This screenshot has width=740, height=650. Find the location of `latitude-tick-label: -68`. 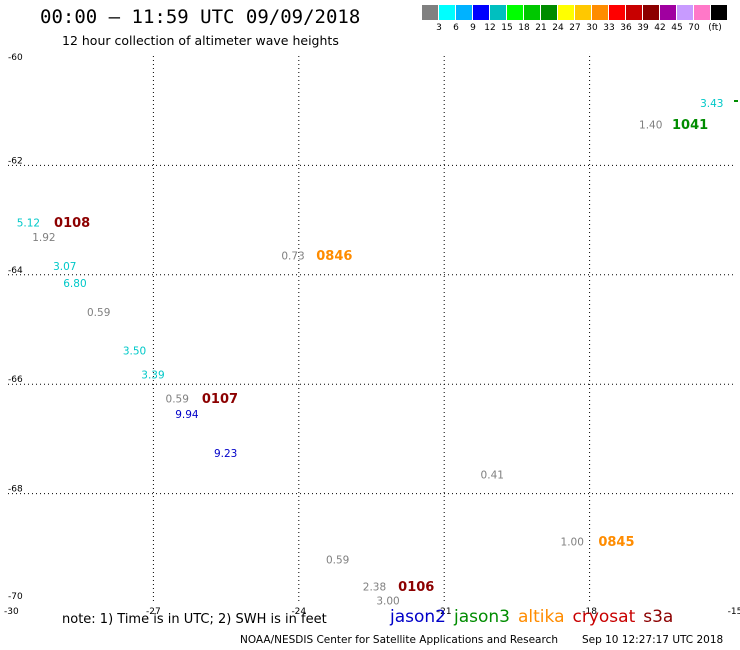

latitude-tick-label: -68 is located at coordinates (15, 490).